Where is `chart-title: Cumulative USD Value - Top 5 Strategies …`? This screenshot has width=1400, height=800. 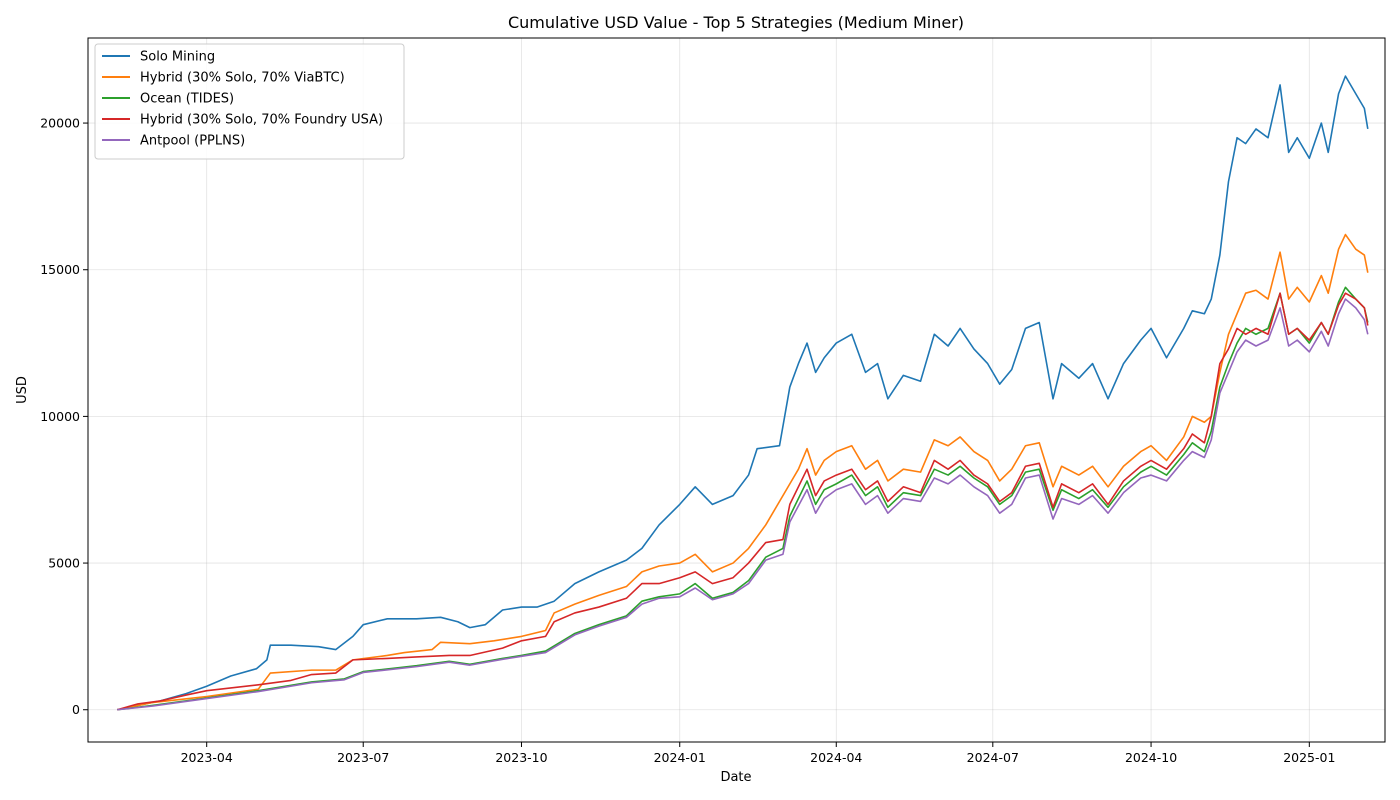
chart-title: Cumulative USD Value - Top 5 Strategies … is located at coordinates (736, 22).